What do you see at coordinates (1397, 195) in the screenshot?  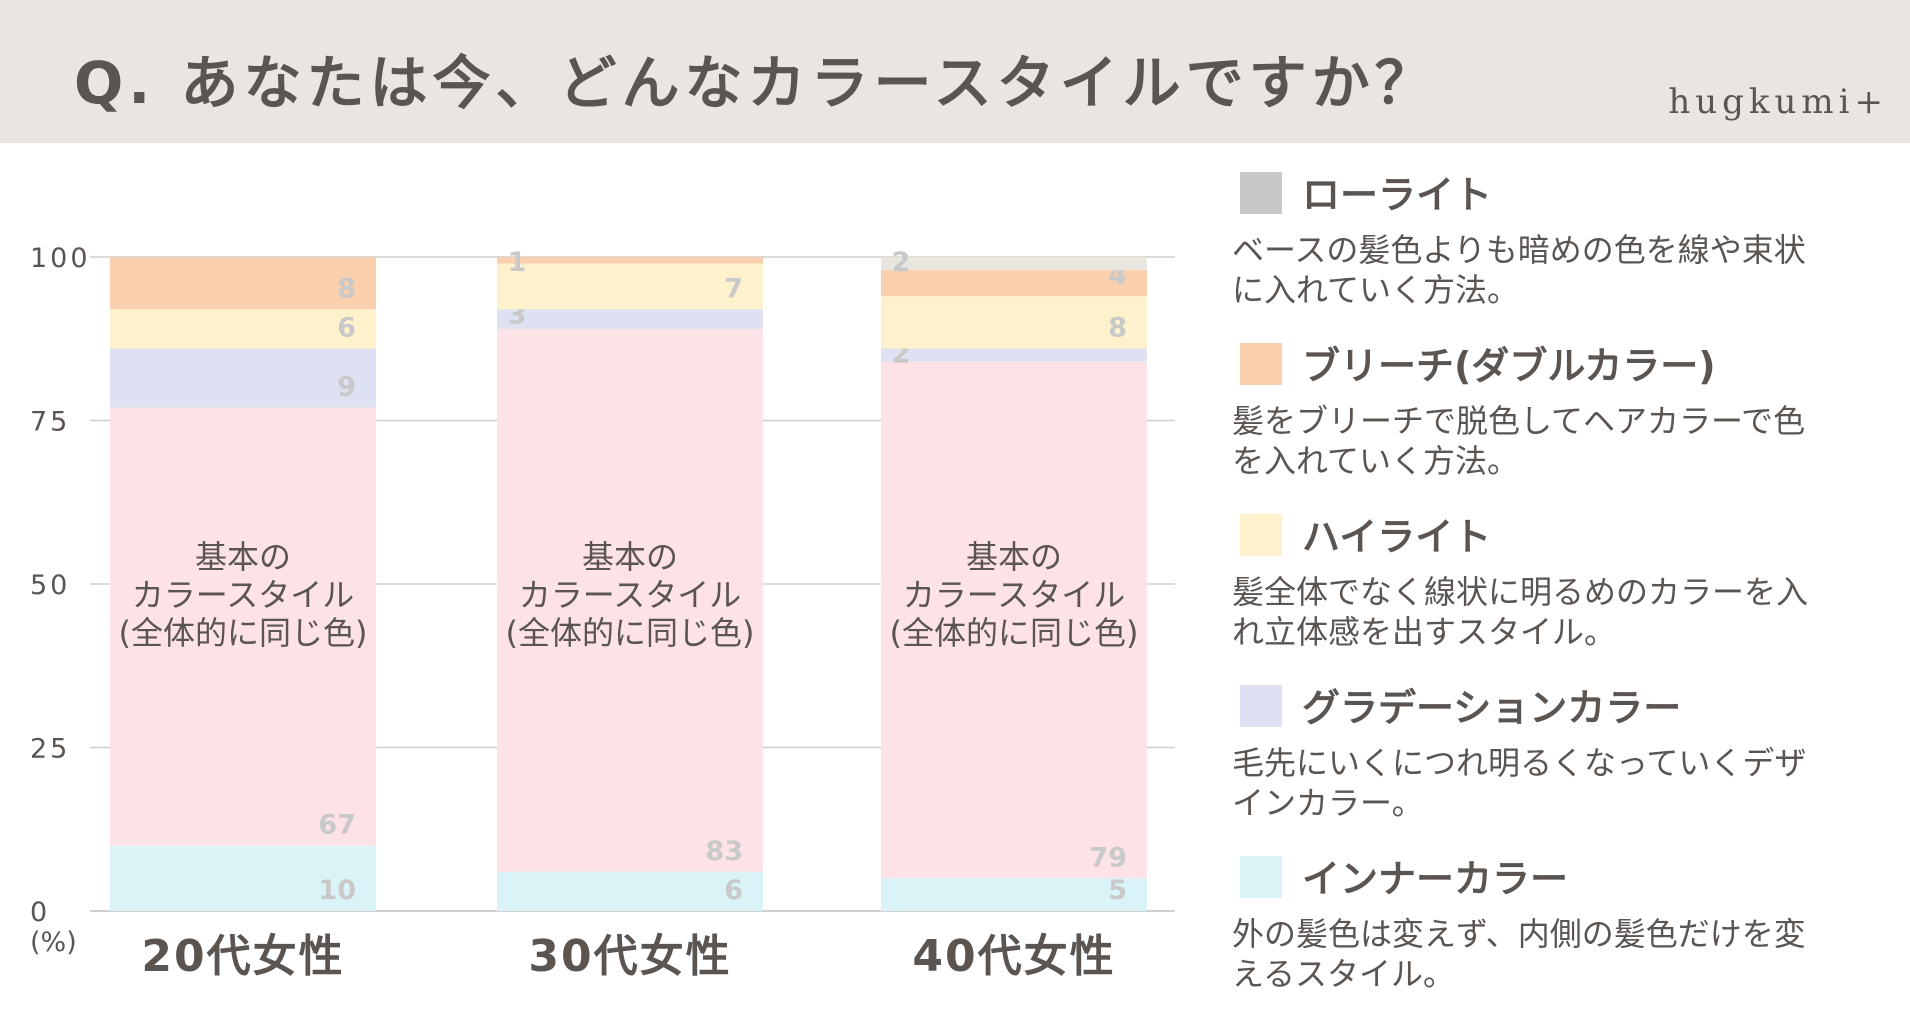 I see `legend-title: ローライト` at bounding box center [1397, 195].